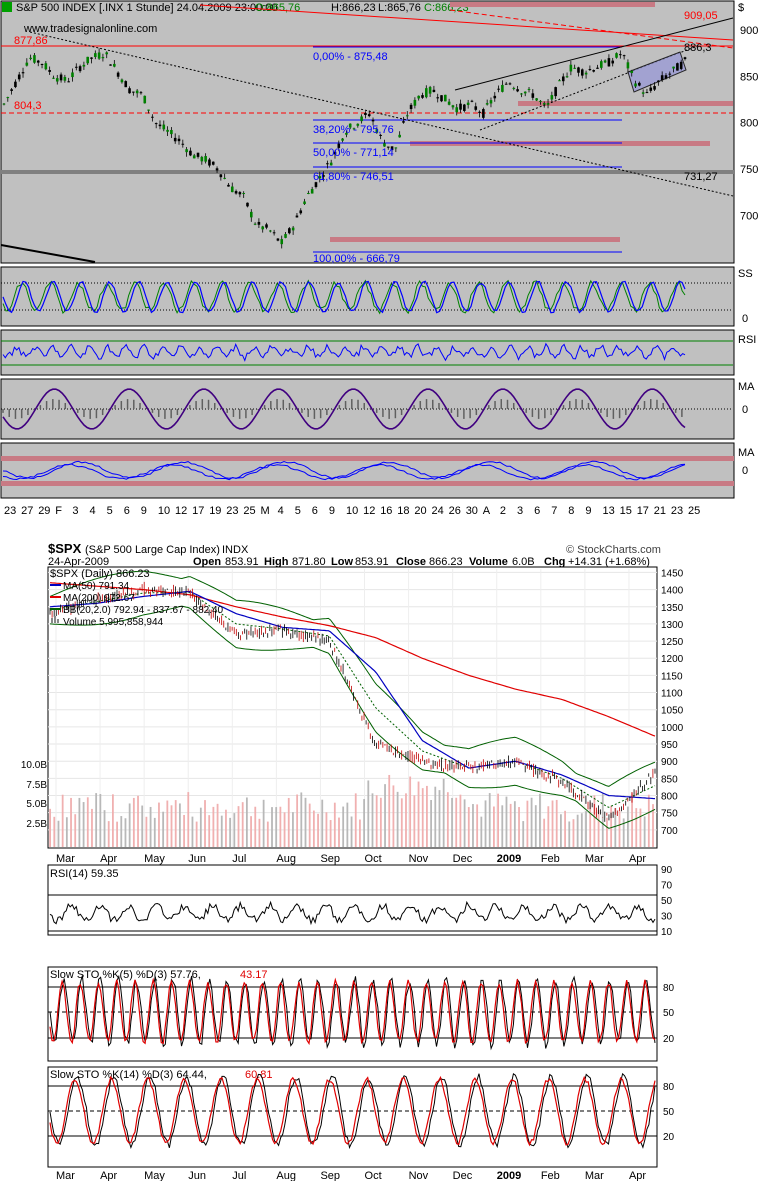 The width and height of the screenshot is (769, 1181). I want to click on top-date-tick: 10, so click(164, 511).